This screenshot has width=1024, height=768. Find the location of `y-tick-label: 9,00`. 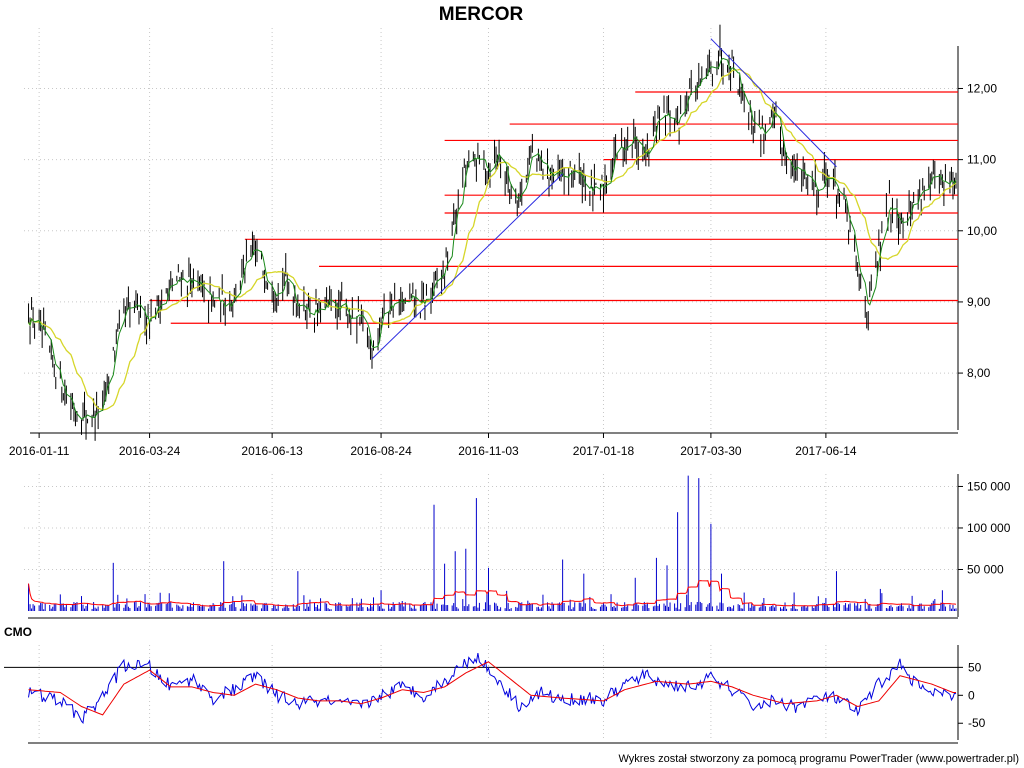

y-tick-label: 9,00 is located at coordinates (979, 302).